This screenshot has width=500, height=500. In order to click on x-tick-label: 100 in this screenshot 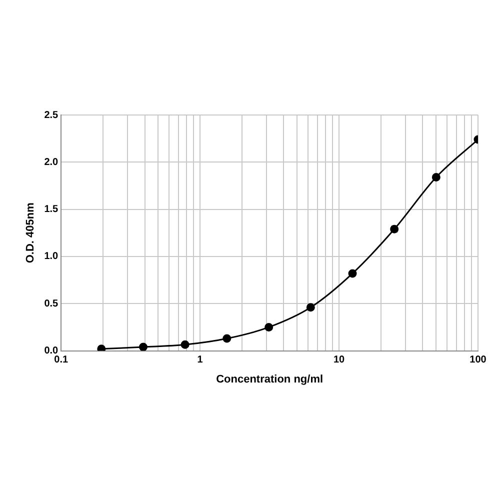, I will do `click(478, 360)`.